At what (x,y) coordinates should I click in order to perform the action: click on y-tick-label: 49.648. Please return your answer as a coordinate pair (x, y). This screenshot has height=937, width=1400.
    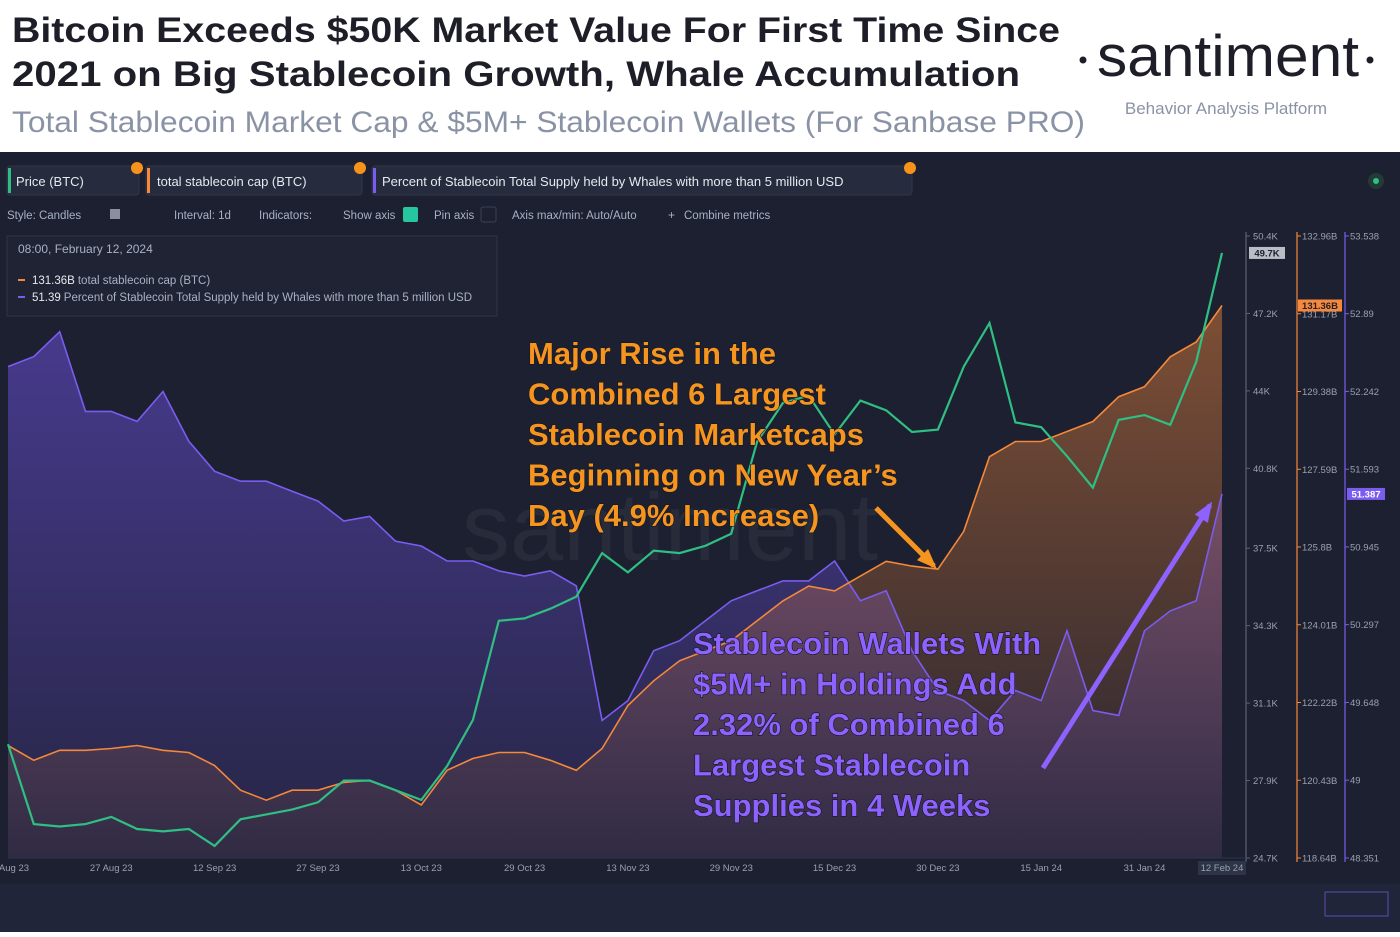
    Looking at the image, I should click on (1364, 703).